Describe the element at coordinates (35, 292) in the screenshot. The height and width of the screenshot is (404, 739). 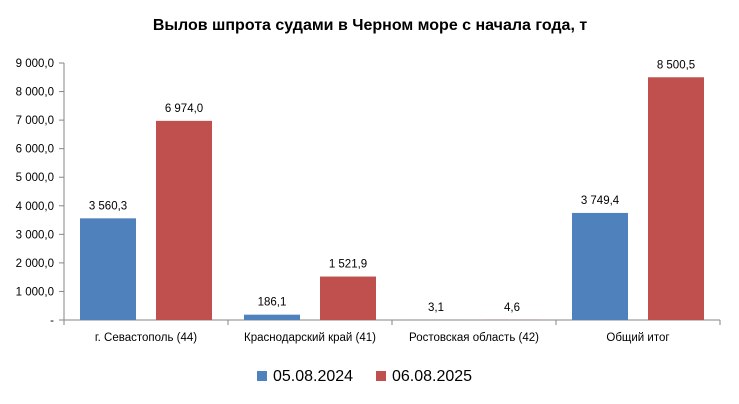
I see `y-tick-label: 1 000,0` at that location.